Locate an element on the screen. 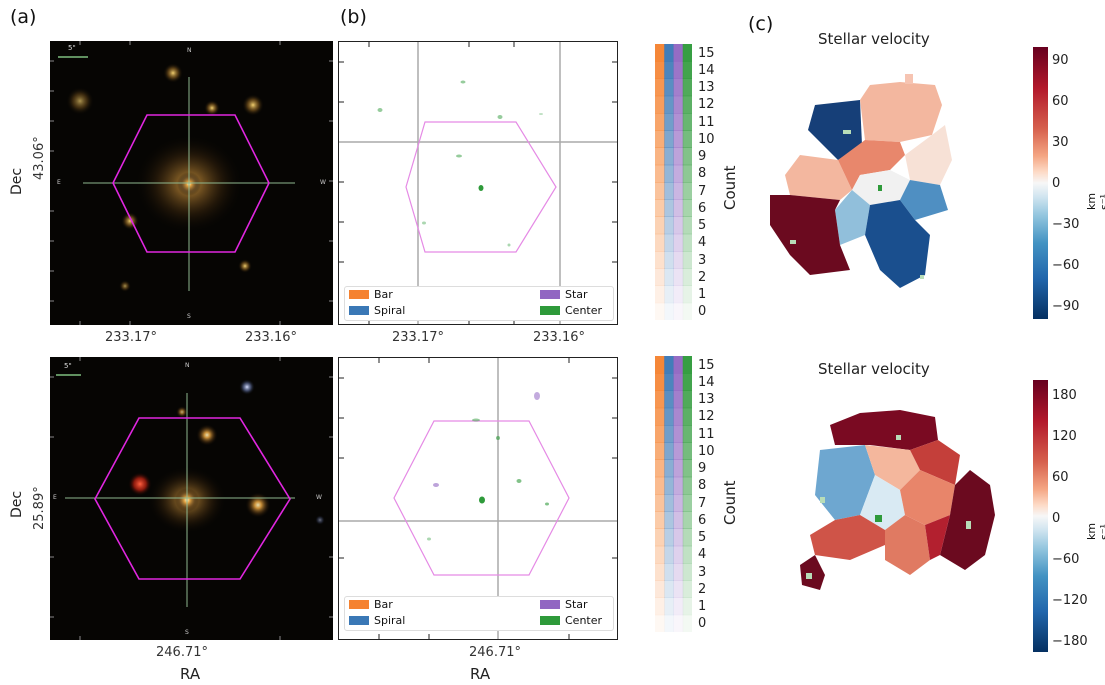 Image resolution: width=1105 pixels, height=685 pixels. count-colorbar-tick: 5 is located at coordinates (702, 538).